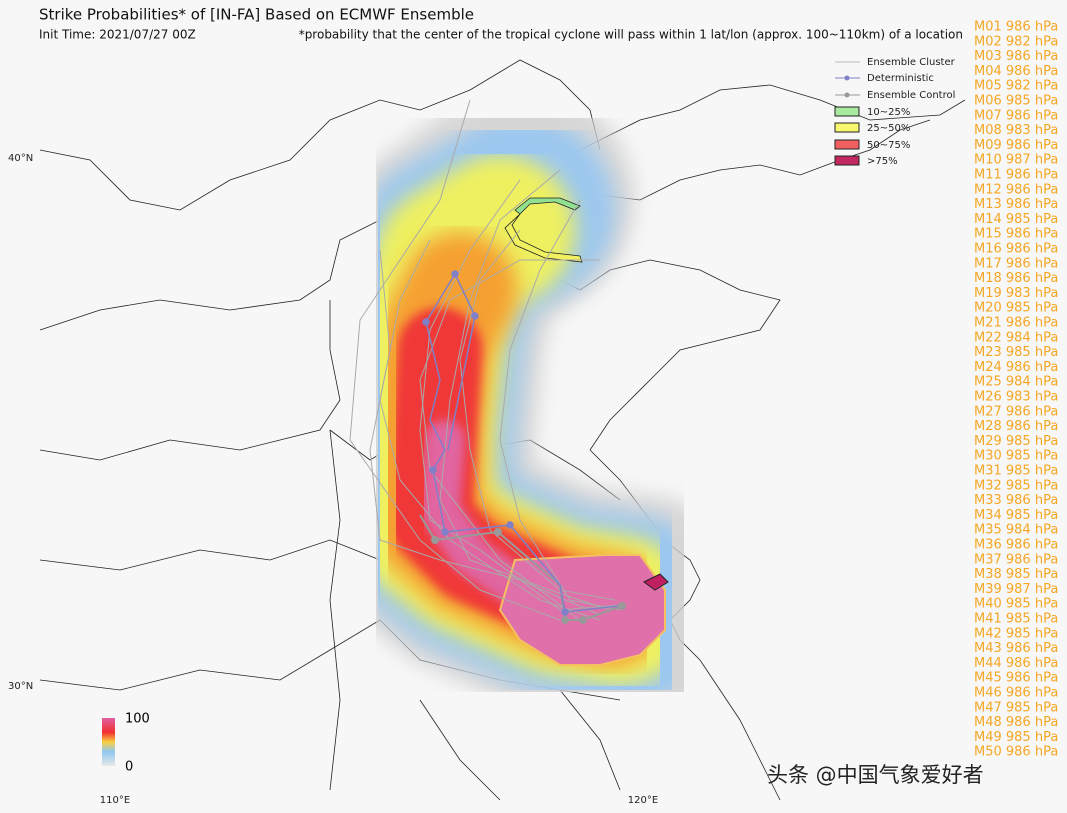 The width and height of the screenshot is (1067, 813). What do you see at coordinates (1016, 56) in the screenshot?
I see `member-pressure: M03 986 hPa` at bounding box center [1016, 56].